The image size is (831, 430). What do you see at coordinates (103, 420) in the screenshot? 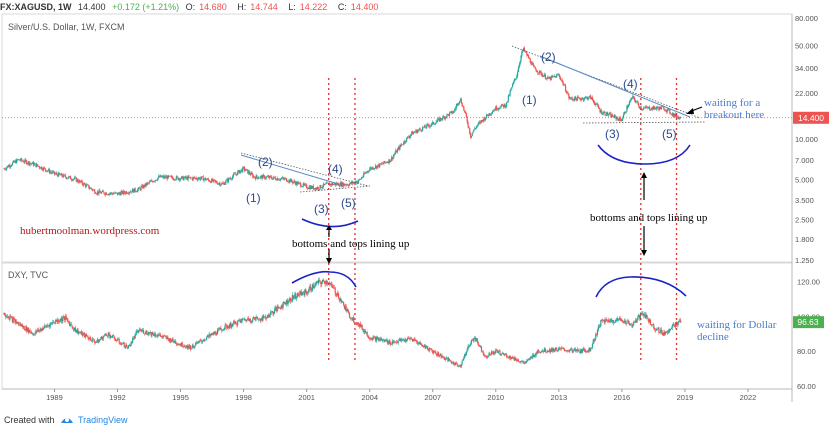
I see `tradingview-link: TradingView` at bounding box center [103, 420].